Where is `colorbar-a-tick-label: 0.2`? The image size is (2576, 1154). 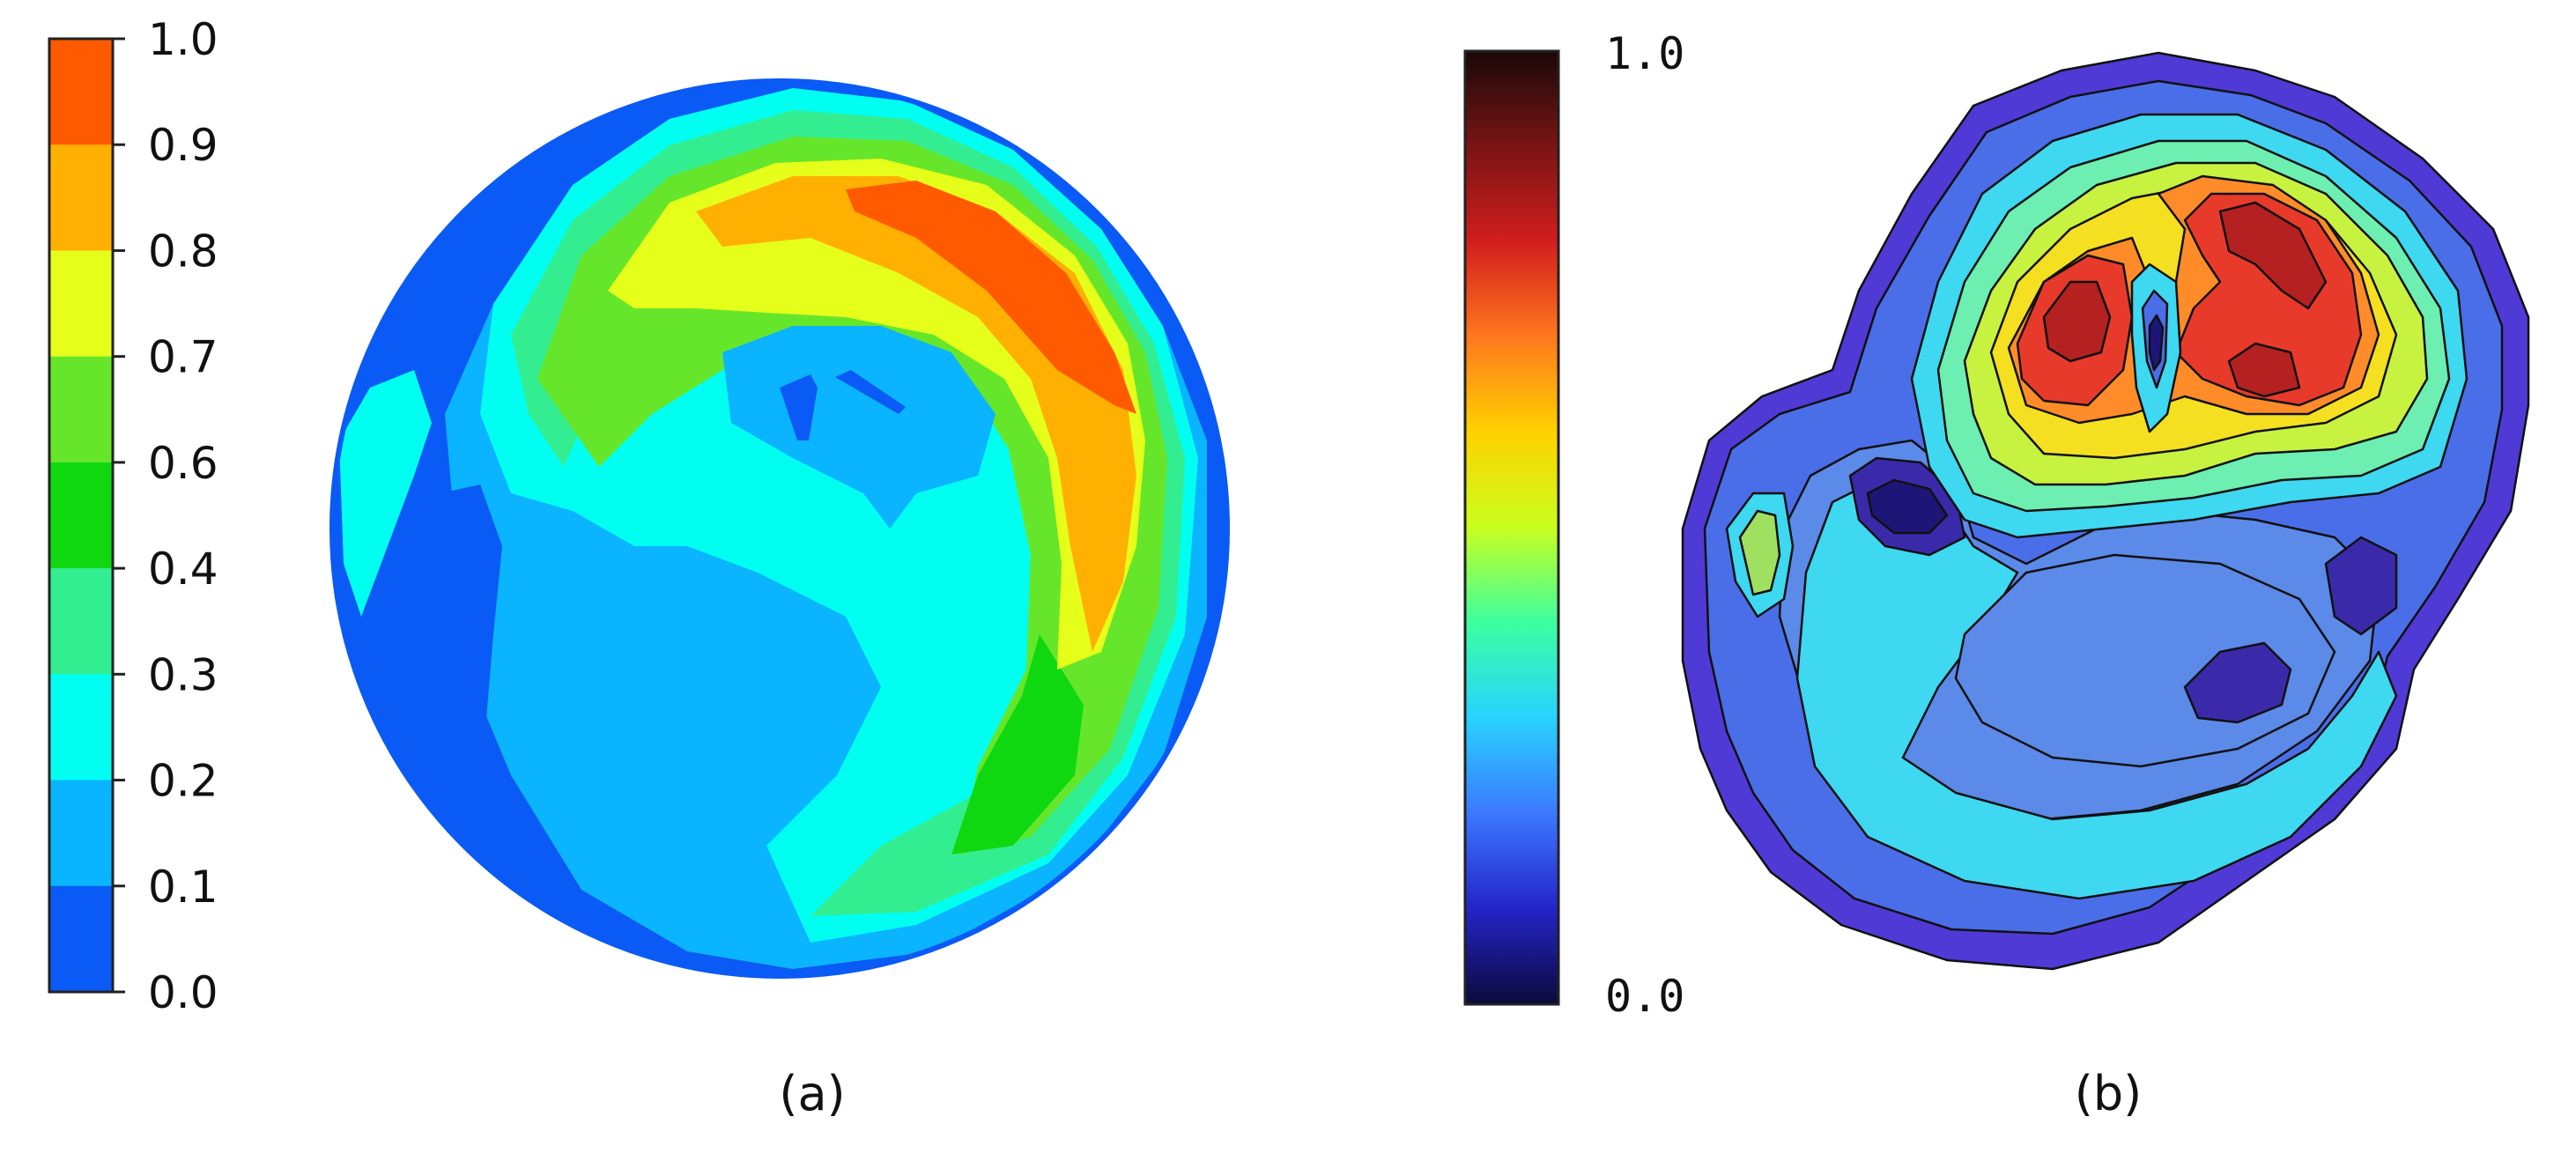 colorbar-a-tick-label: 0.2 is located at coordinates (183, 781).